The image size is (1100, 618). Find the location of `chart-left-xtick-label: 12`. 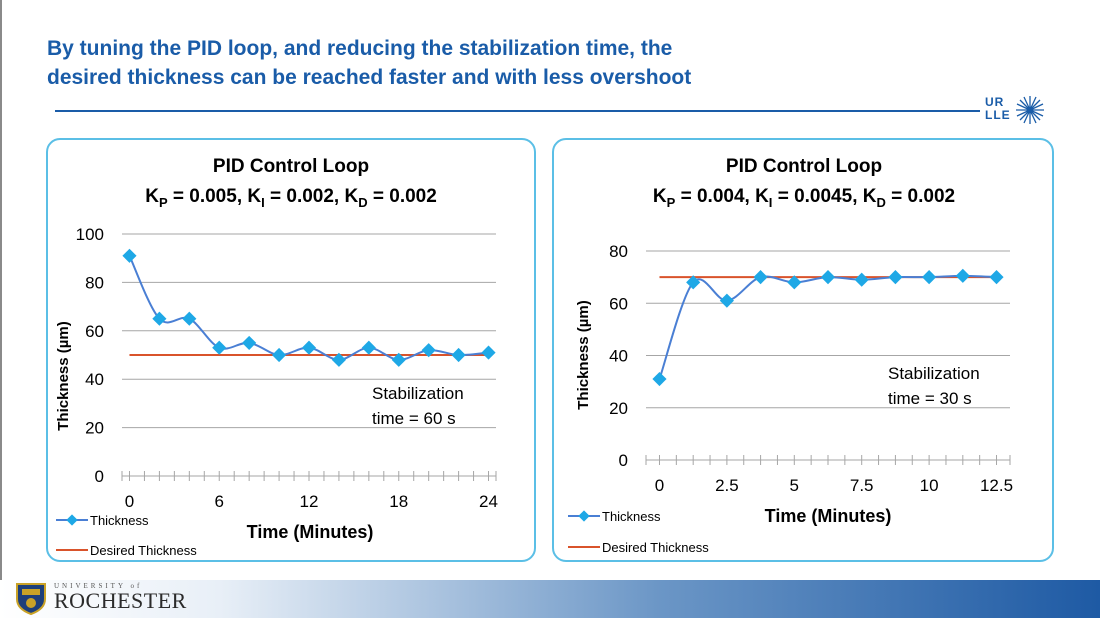

chart-left-xtick-label: 12 is located at coordinates (309, 501).